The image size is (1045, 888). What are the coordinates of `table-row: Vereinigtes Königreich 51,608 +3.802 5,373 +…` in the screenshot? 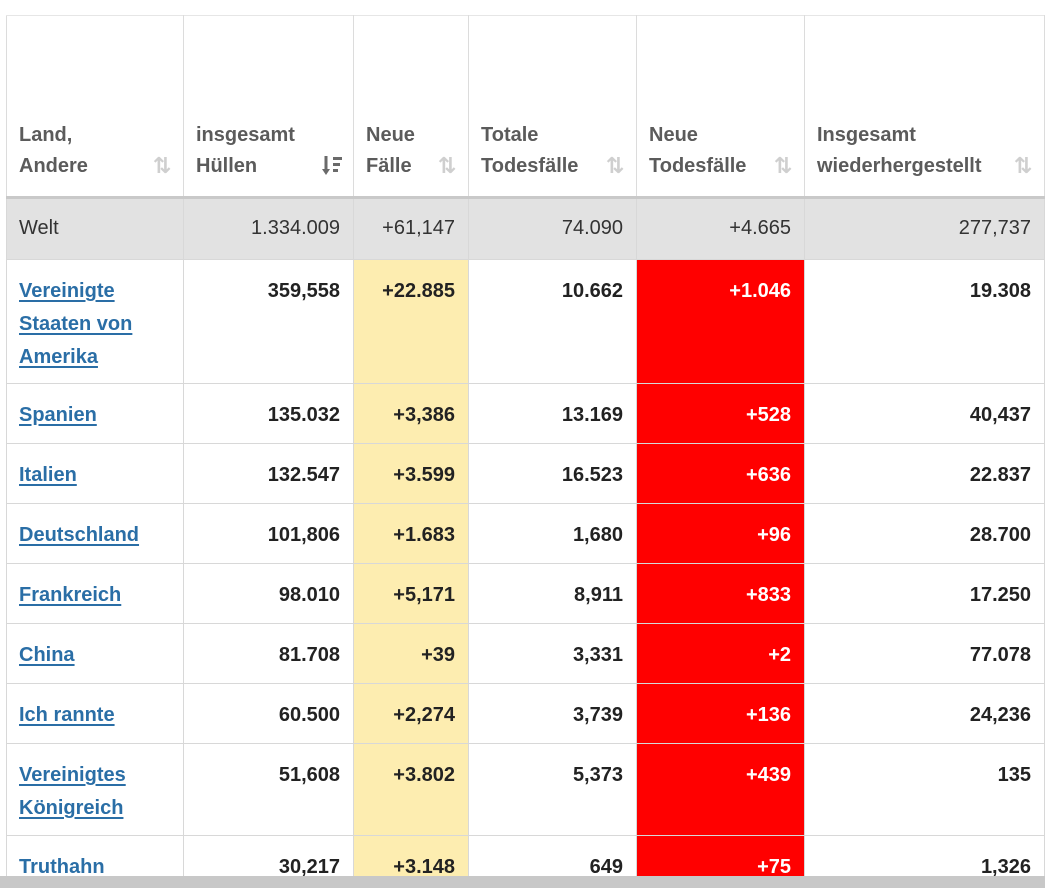 It's located at (525, 789).